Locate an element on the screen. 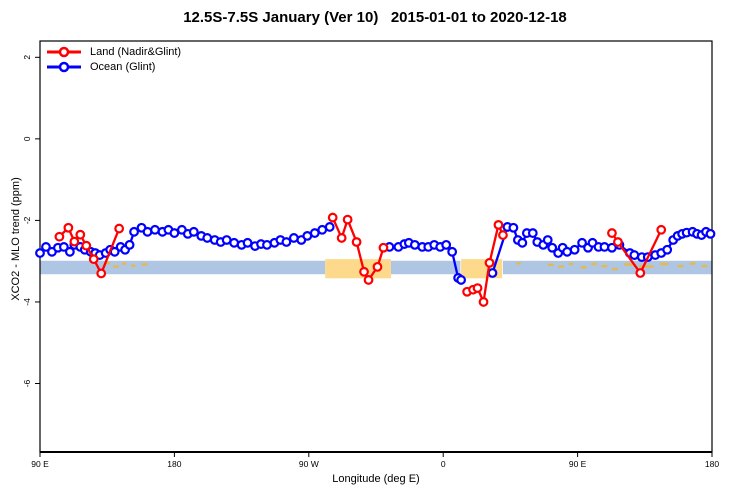  y-axis-title: XCO2 - MLO trend (ppm) is located at coordinates (16, 239).